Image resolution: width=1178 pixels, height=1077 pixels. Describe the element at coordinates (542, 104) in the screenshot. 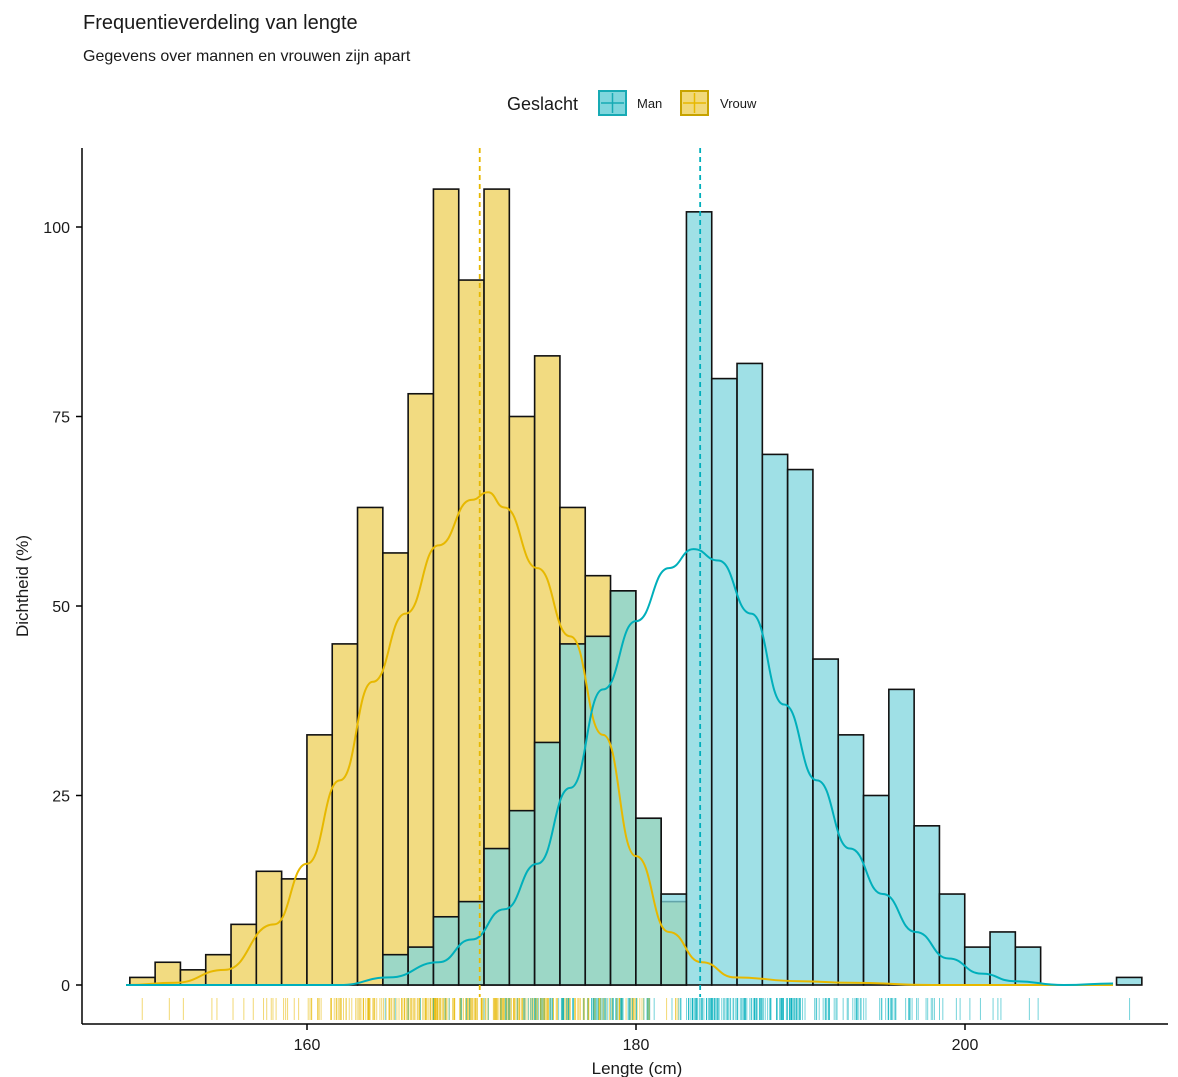

I see `legend-title: Geslacht` at that location.